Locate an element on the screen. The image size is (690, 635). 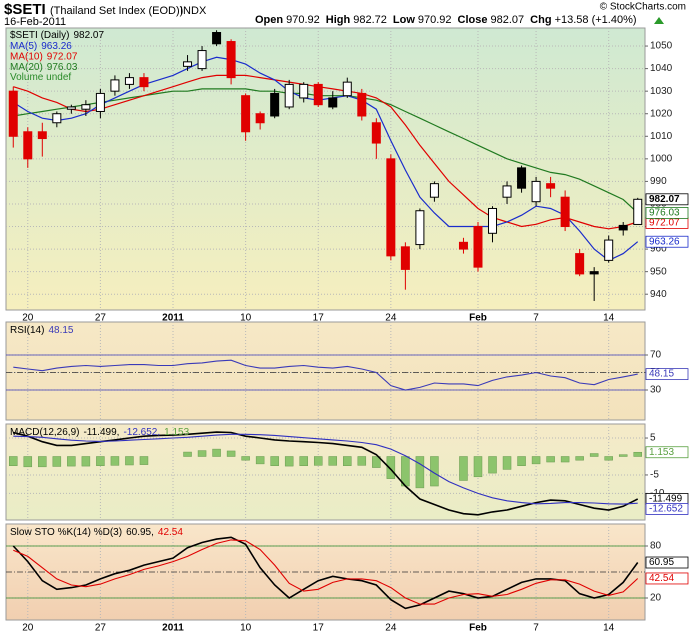
value-tag: 60.95 is located at coordinates (661, 562).